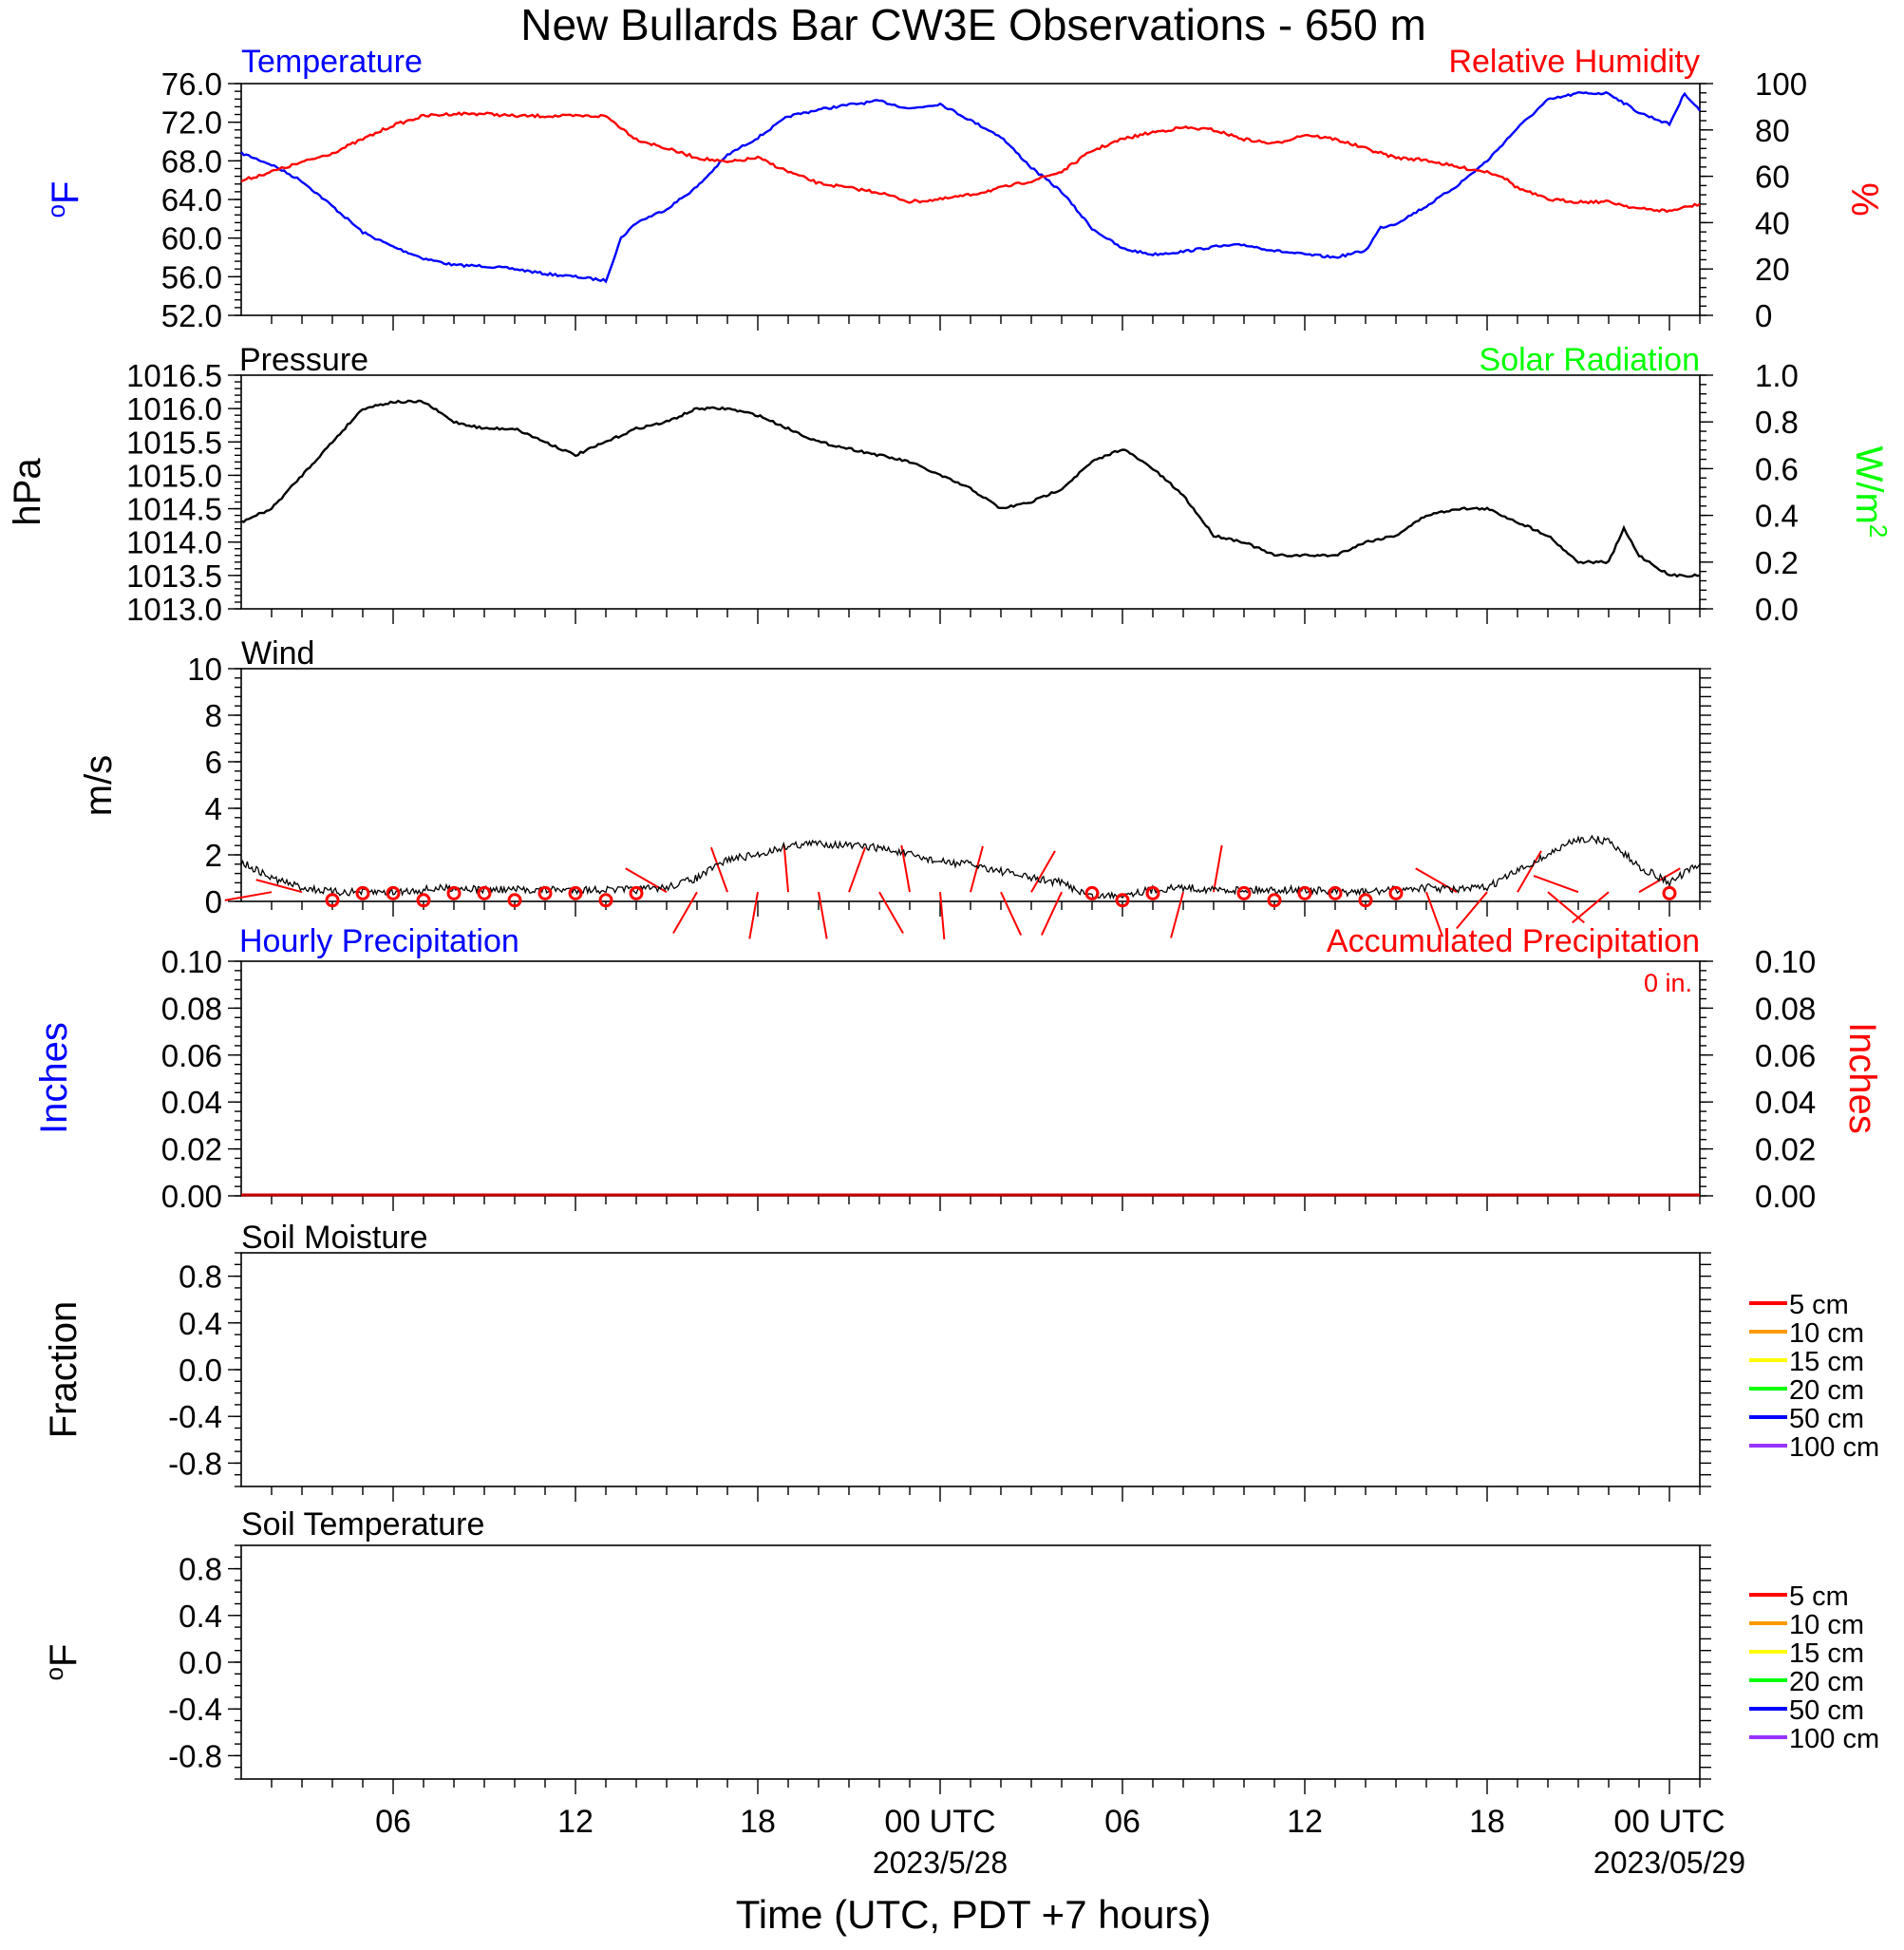 This screenshot has width=1904, height=1950. What do you see at coordinates (1786, 1102) in the screenshot?
I see `y-right-tick-label: 0.04` at bounding box center [1786, 1102].